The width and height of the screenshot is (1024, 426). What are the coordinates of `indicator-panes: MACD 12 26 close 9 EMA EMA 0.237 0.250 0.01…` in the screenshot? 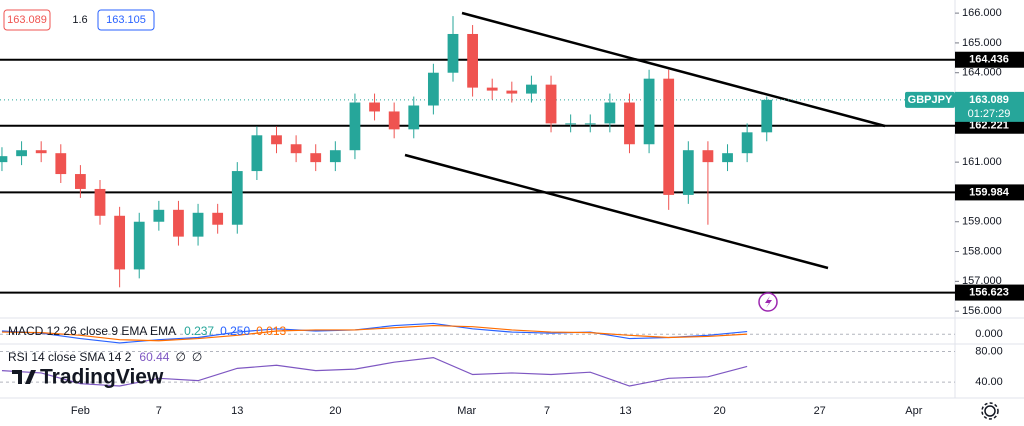 It's located at (477, 354).